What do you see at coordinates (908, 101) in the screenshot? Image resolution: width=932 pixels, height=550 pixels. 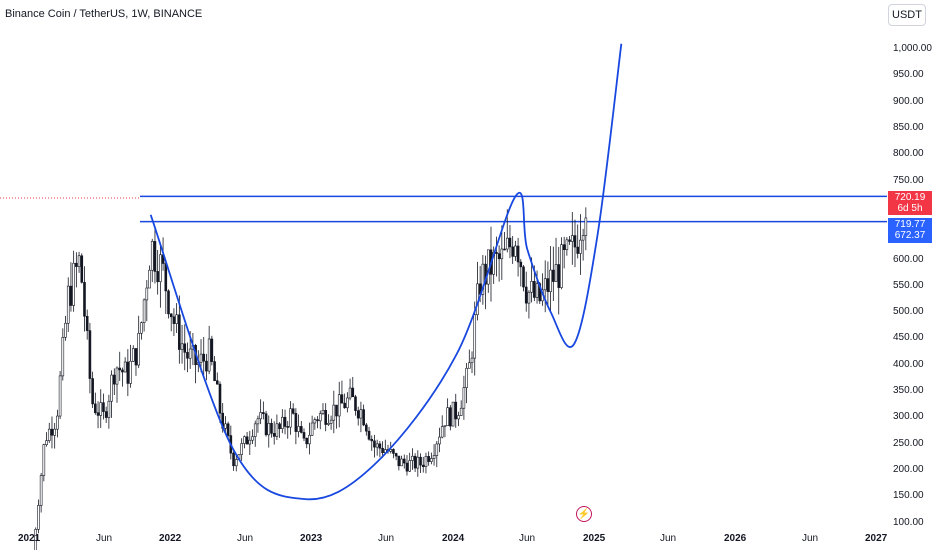 I see `price-axis-label: 900.00` at bounding box center [908, 101].